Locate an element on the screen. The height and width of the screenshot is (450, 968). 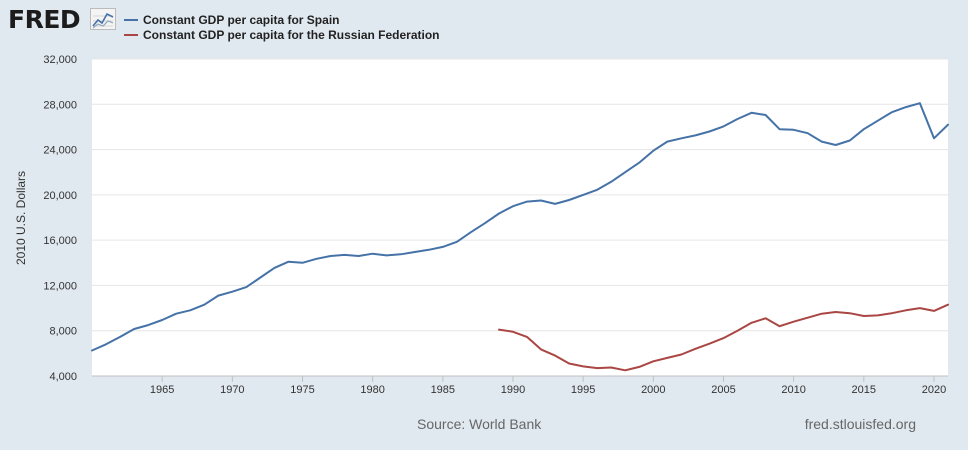
series-line-russia is located at coordinates (723, 337).